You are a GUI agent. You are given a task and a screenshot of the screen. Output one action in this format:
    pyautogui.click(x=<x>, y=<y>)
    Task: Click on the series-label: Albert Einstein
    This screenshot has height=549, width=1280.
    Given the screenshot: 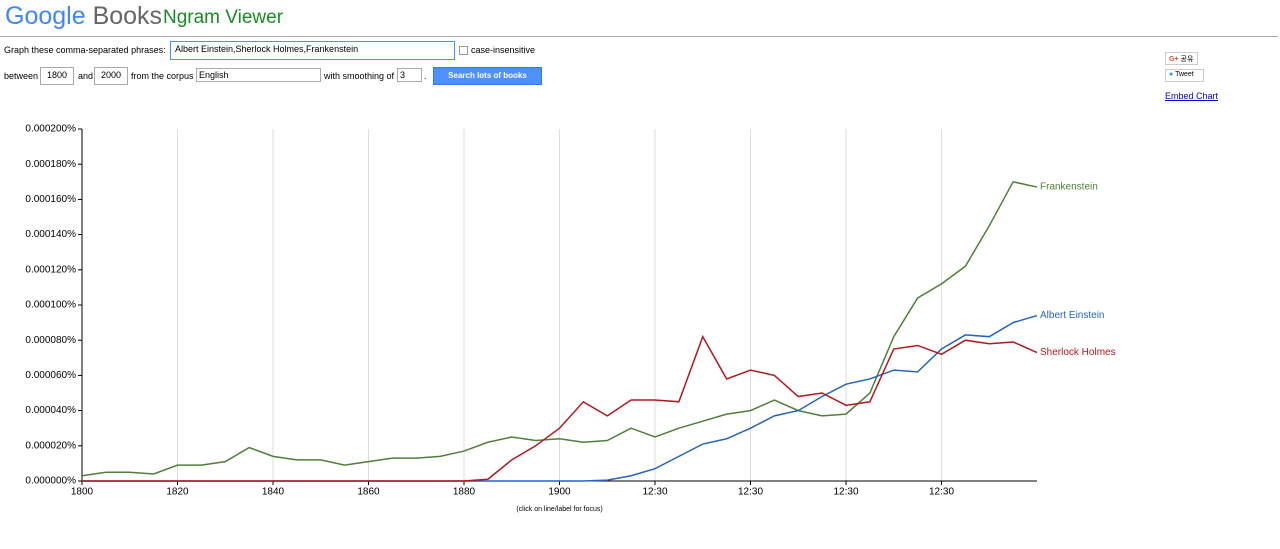 What is the action you would take?
    pyautogui.click(x=1072, y=315)
    